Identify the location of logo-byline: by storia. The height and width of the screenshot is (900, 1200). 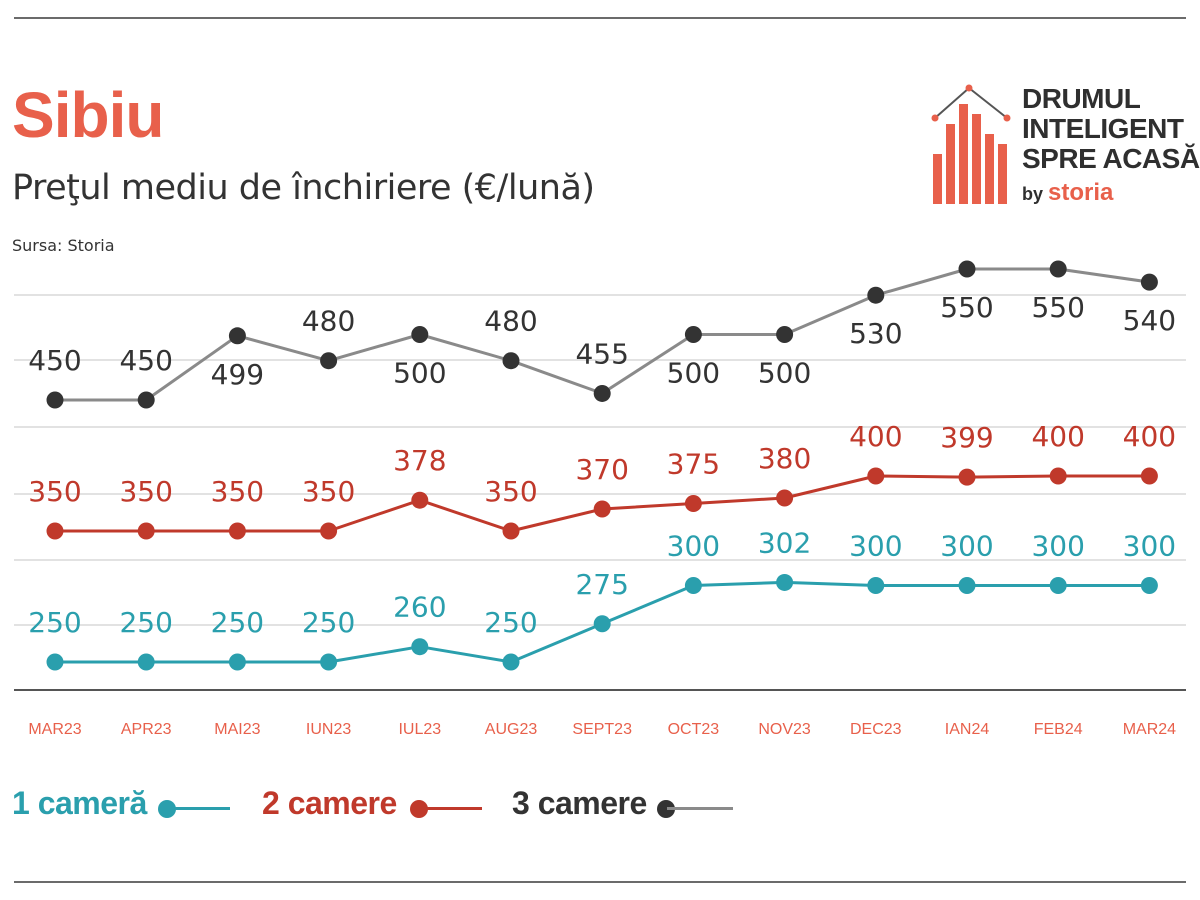
(1067, 193).